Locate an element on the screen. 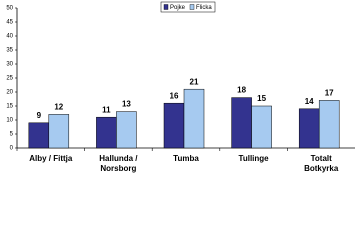 The height and width of the screenshot is (240, 359). legend-label: Pojke is located at coordinates (178, 8).